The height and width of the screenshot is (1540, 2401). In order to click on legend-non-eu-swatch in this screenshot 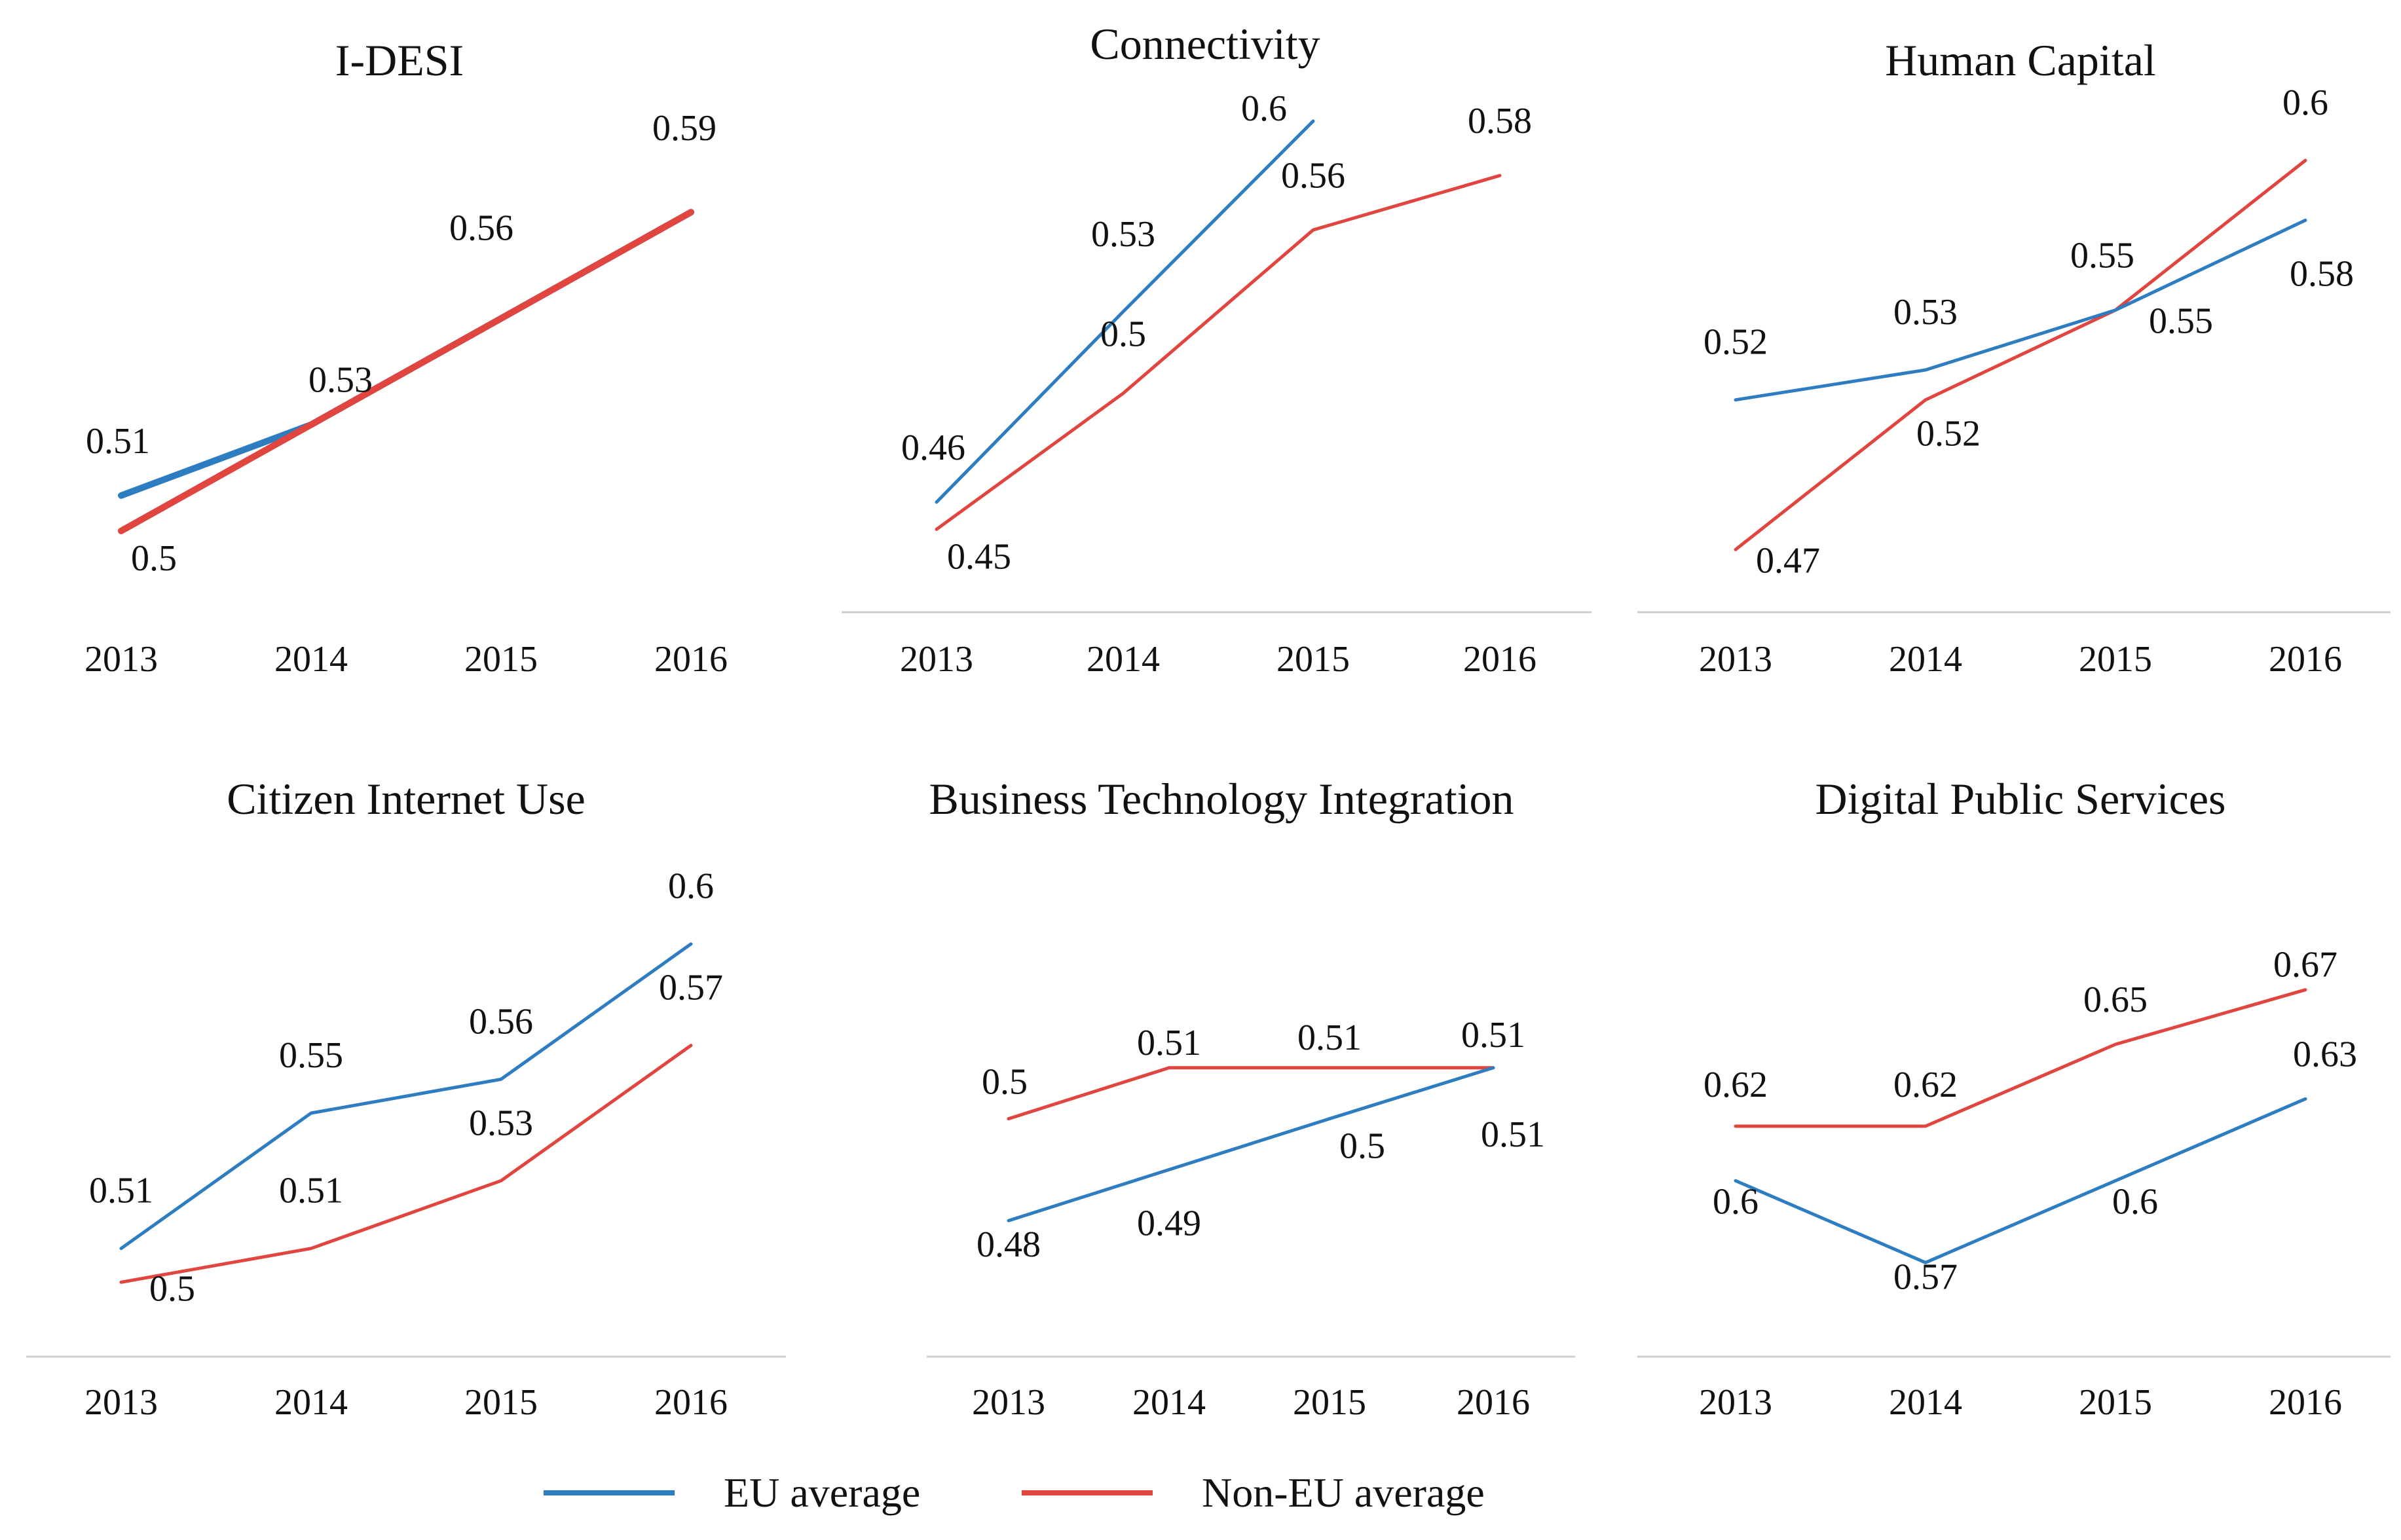, I will do `click(1087, 1492)`.